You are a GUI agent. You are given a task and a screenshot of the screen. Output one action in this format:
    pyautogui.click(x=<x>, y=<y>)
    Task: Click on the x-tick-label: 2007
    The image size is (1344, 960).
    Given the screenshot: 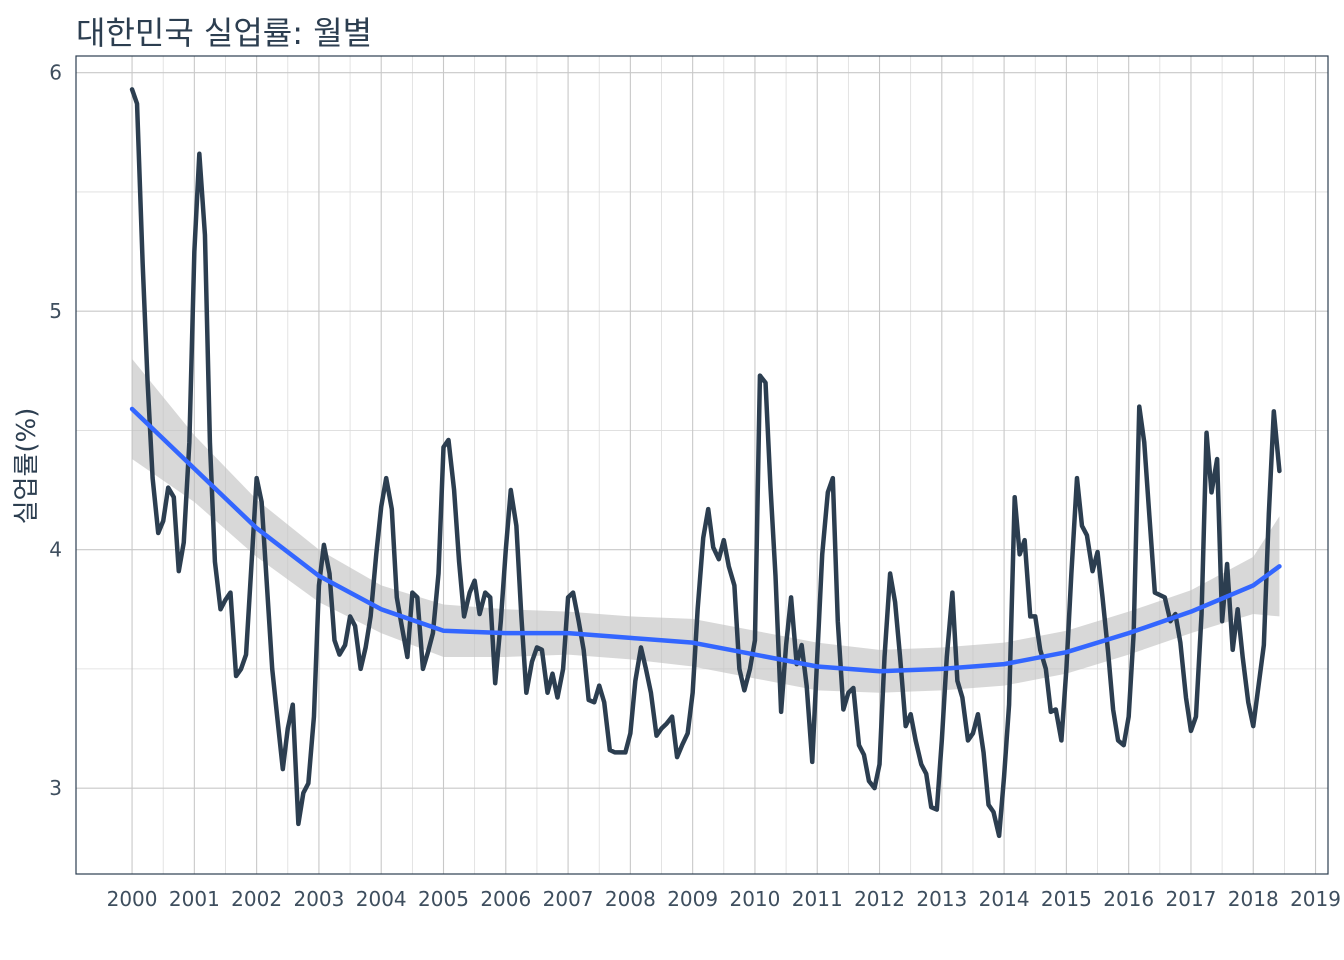 What is the action you would take?
    pyautogui.click(x=568, y=899)
    